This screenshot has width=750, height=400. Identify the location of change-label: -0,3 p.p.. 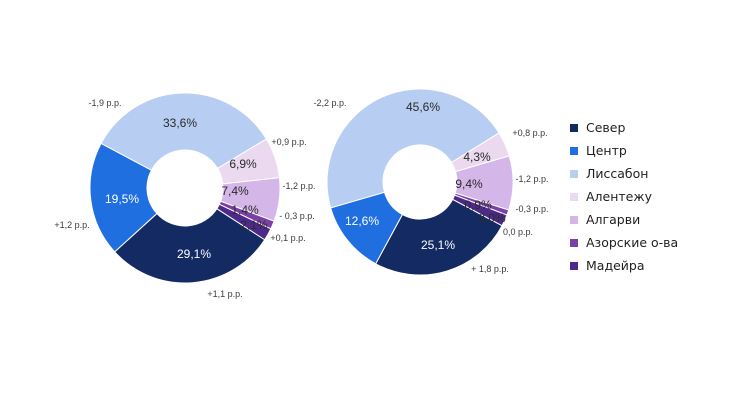
(531, 209).